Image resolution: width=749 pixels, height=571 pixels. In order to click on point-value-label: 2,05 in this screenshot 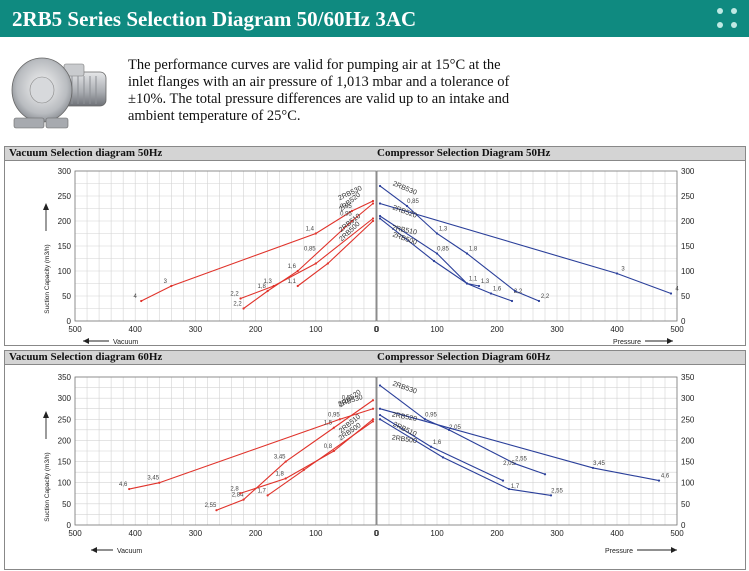, I will do `click(509, 464)`.